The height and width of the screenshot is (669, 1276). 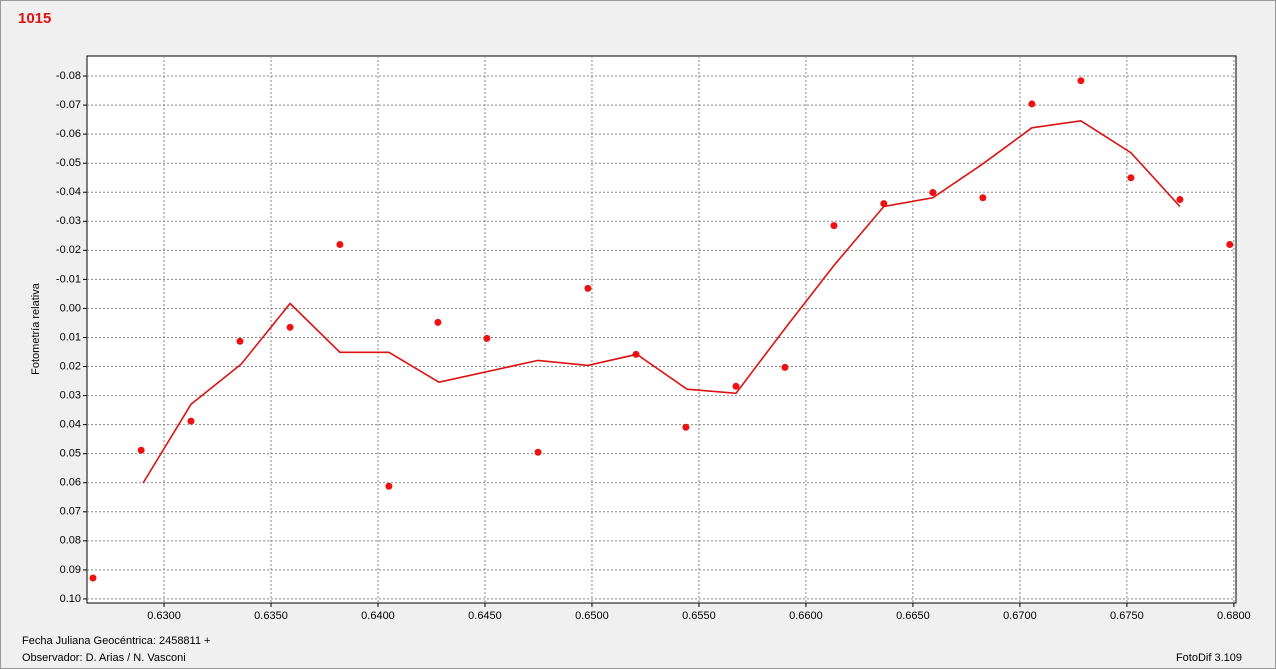 What do you see at coordinates (68, 163) in the screenshot?
I see `y-tick-label: -0.05` at bounding box center [68, 163].